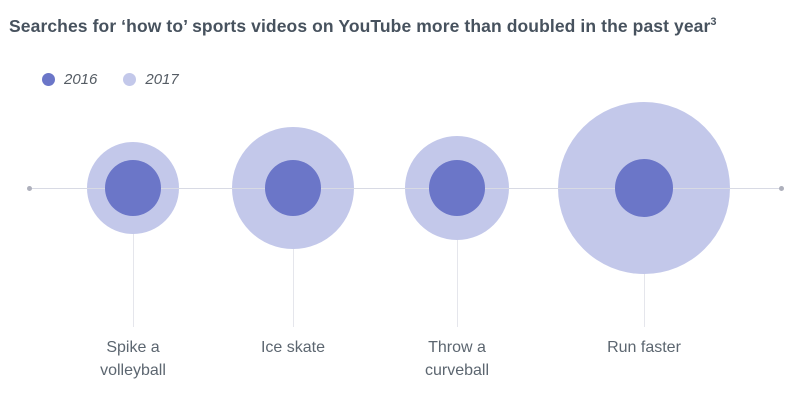  I want to click on legend-label-2017: 2017, so click(162, 79).